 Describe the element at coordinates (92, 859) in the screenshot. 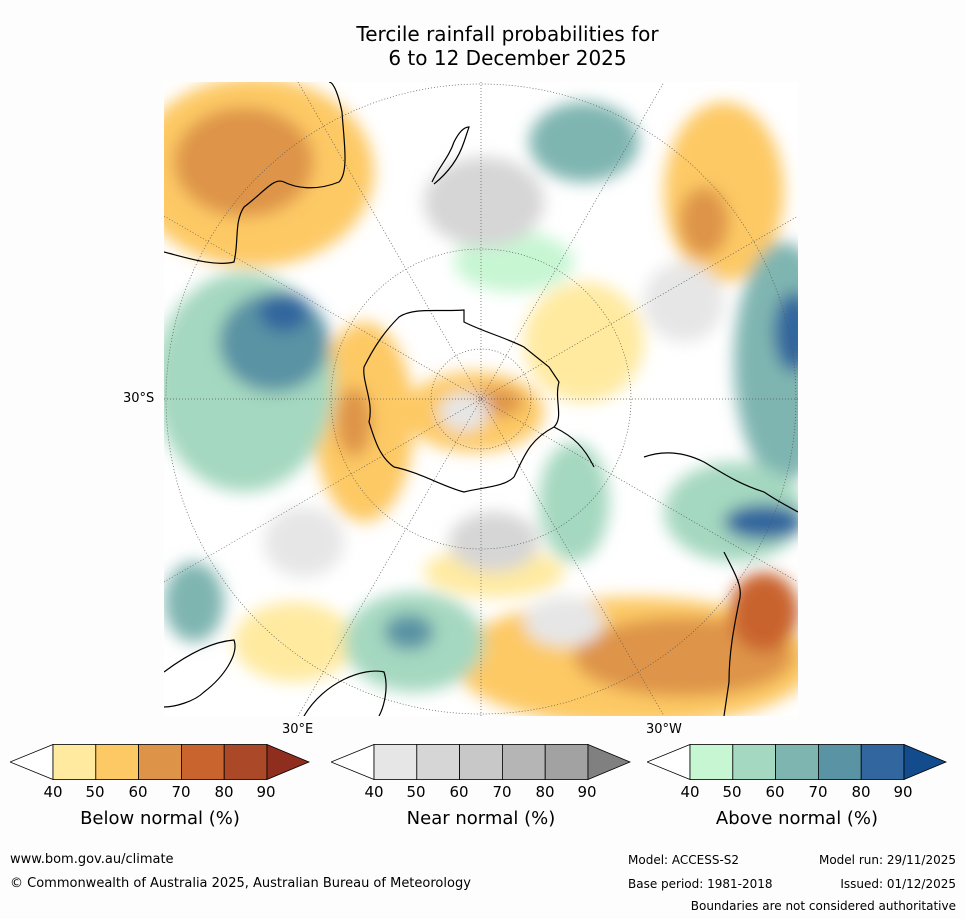

I see `website-link: www.bom.gov.au/climate` at that location.